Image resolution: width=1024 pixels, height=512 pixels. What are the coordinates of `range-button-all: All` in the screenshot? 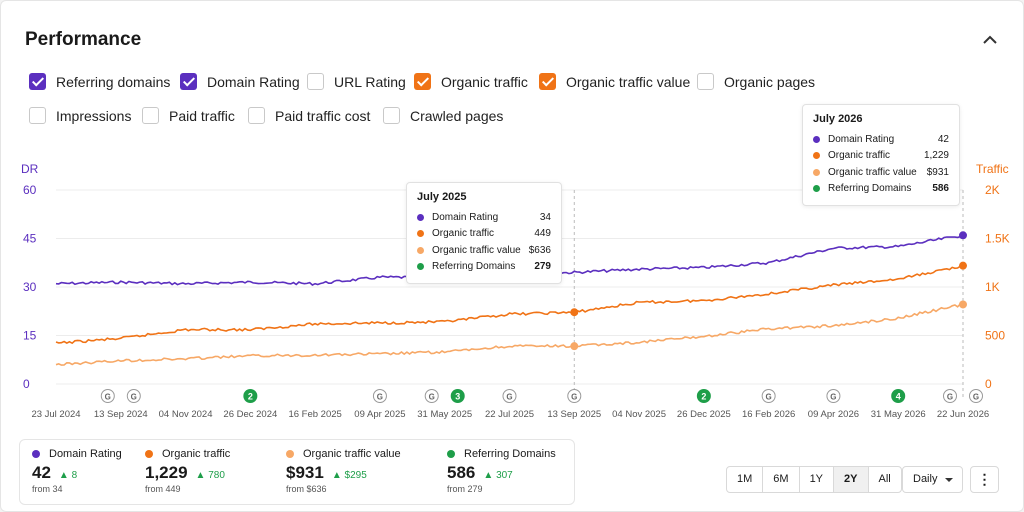 It's located at (884, 479).